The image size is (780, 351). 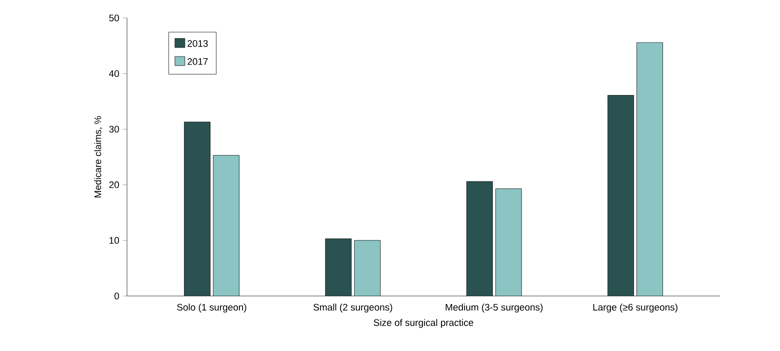 I want to click on y-tick-label: 0, so click(x=116, y=296).